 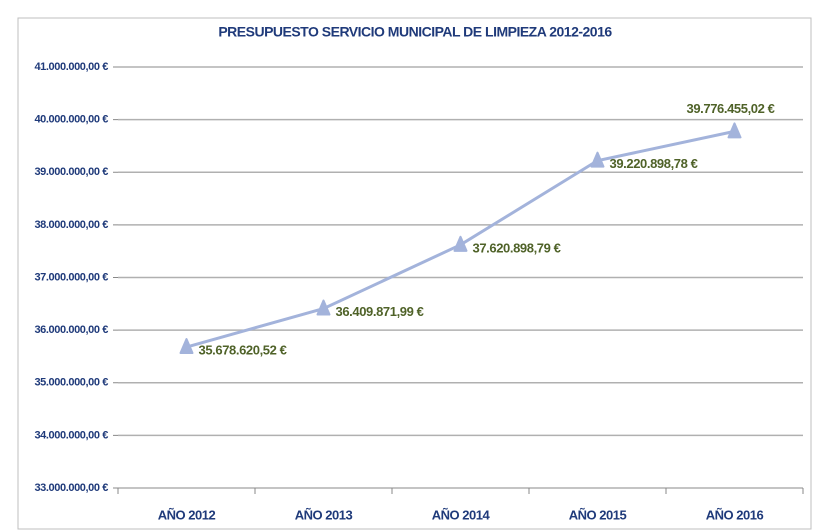 What do you see at coordinates (71, 225) in the screenshot?
I see `y-tick-label: 38.000.000,00 €` at bounding box center [71, 225].